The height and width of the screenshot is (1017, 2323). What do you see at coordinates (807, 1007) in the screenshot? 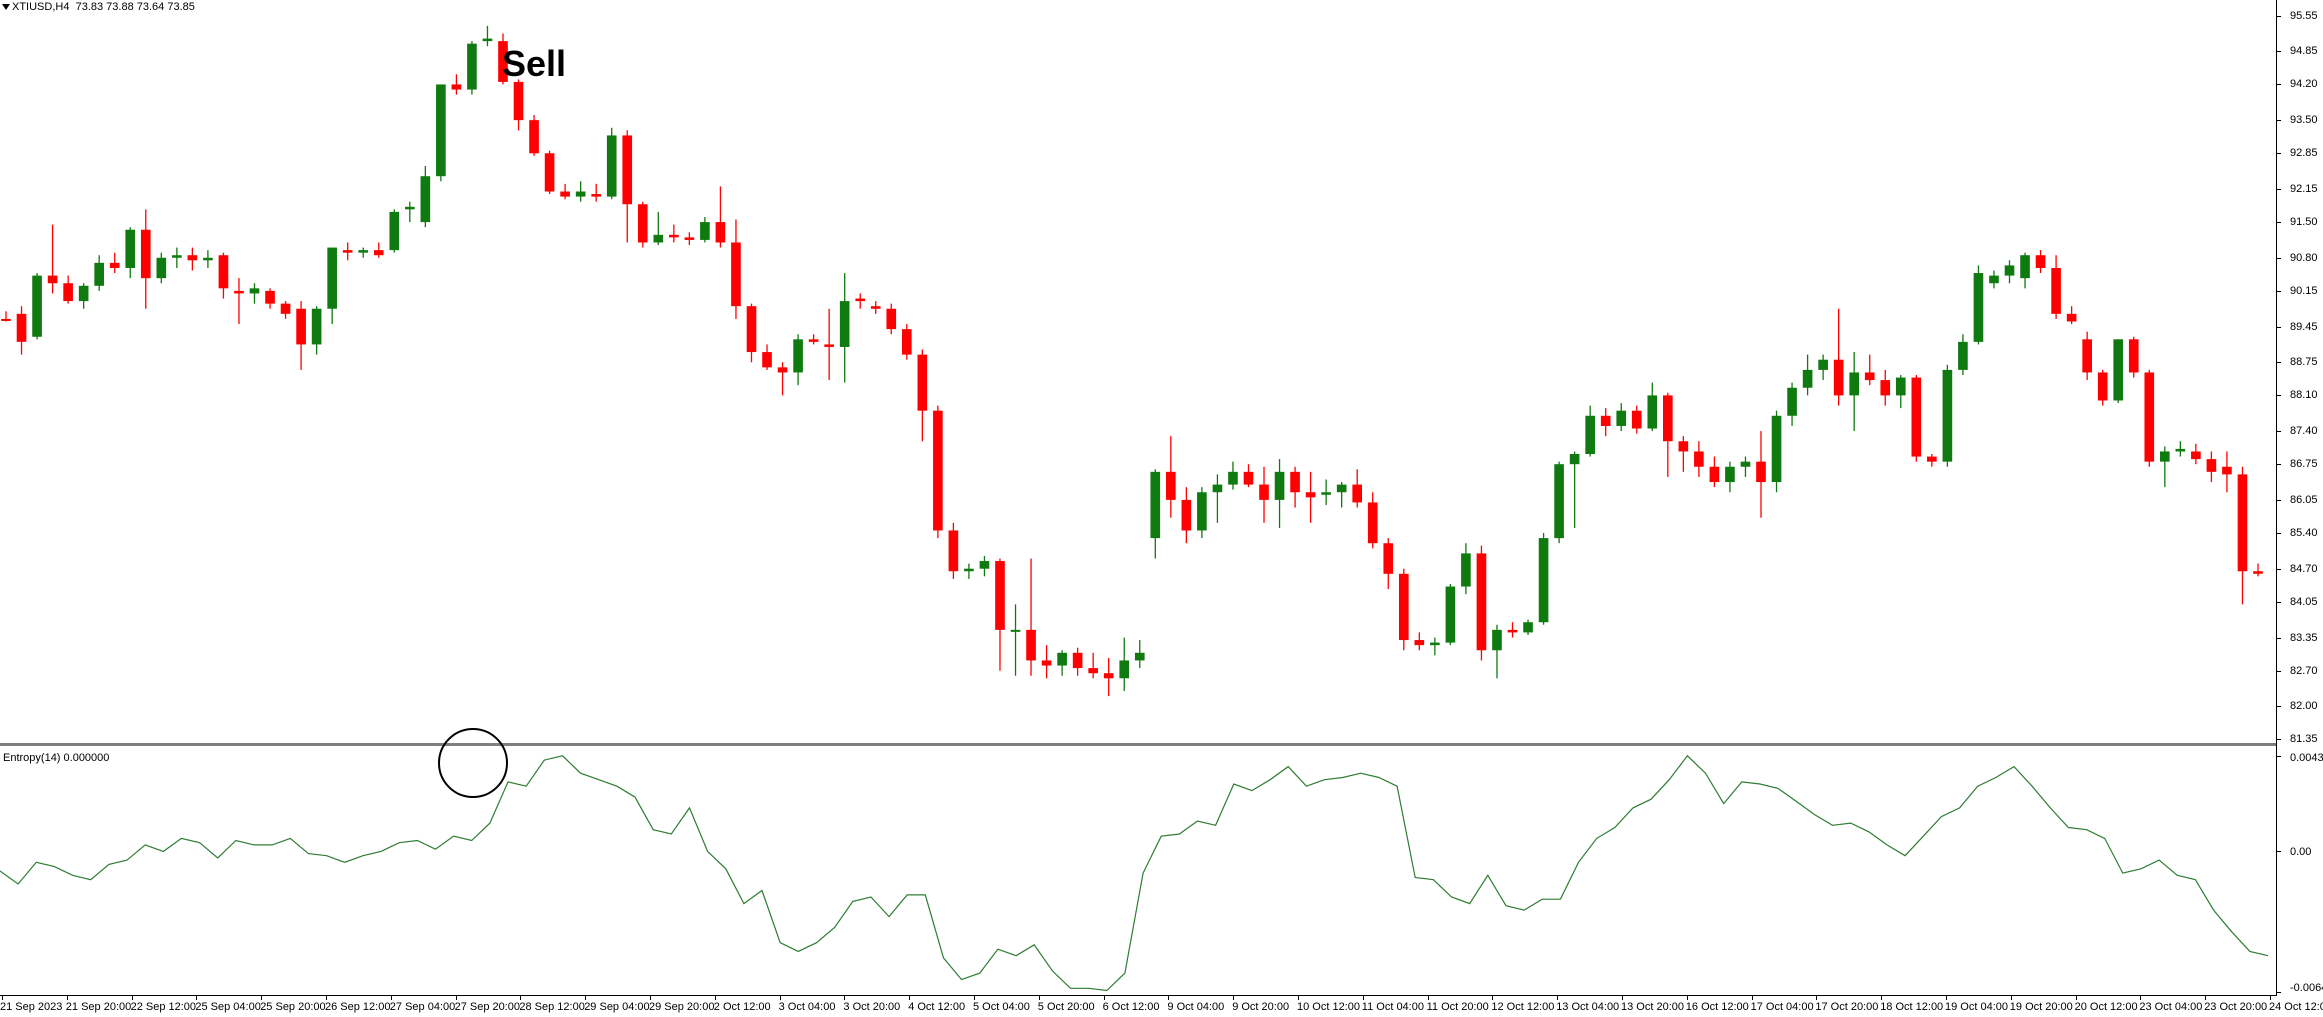
I see `time-axis-label: 3 Oct 04:00` at bounding box center [807, 1007].